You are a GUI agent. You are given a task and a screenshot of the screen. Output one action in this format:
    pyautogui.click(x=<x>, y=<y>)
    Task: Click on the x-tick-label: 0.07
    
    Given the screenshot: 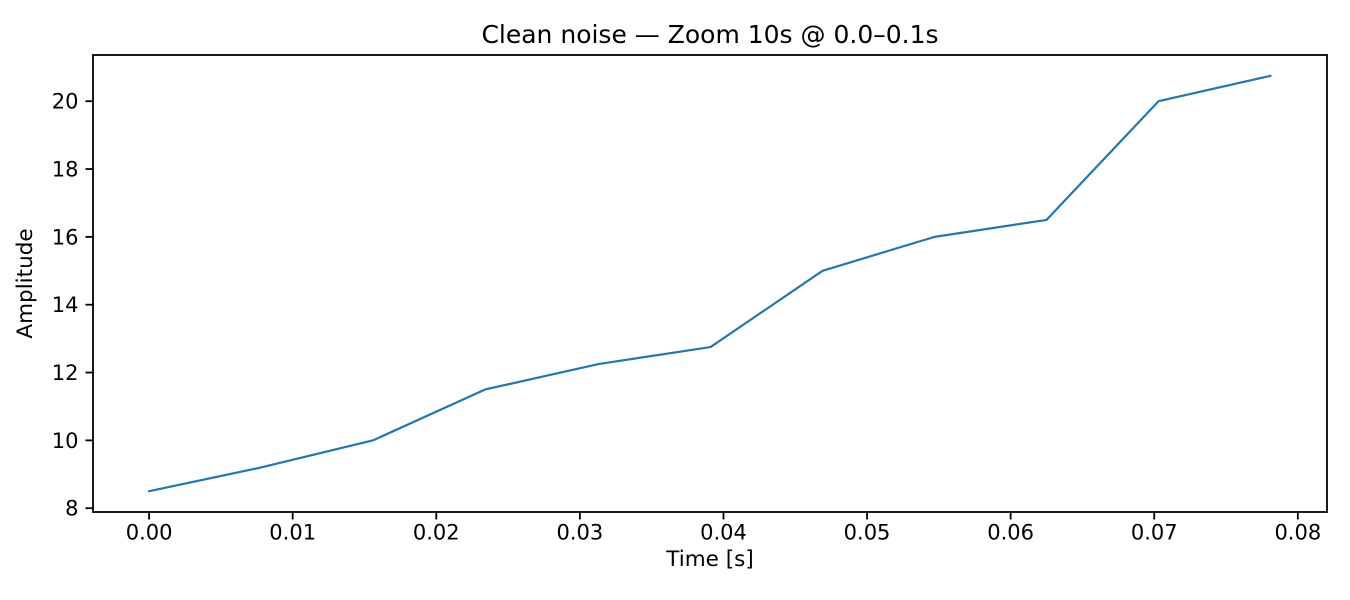 What is the action you would take?
    pyautogui.click(x=1154, y=533)
    